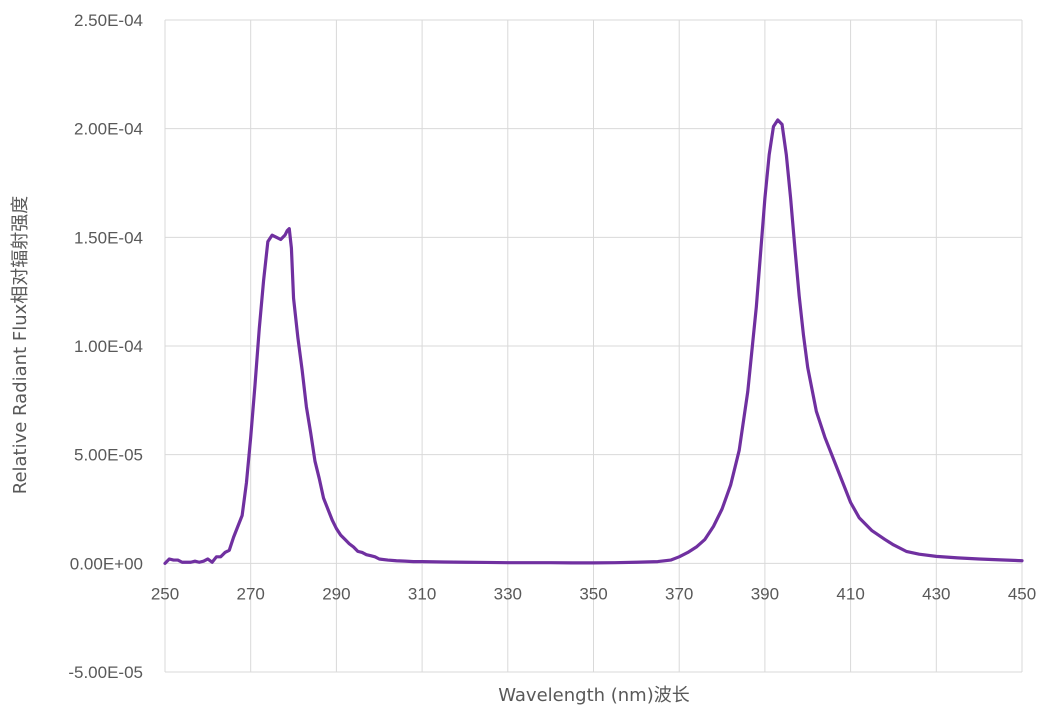 The width and height of the screenshot is (1040, 708). Describe the element at coordinates (1022, 593) in the screenshot. I see `x-tick-label: 450` at that location.